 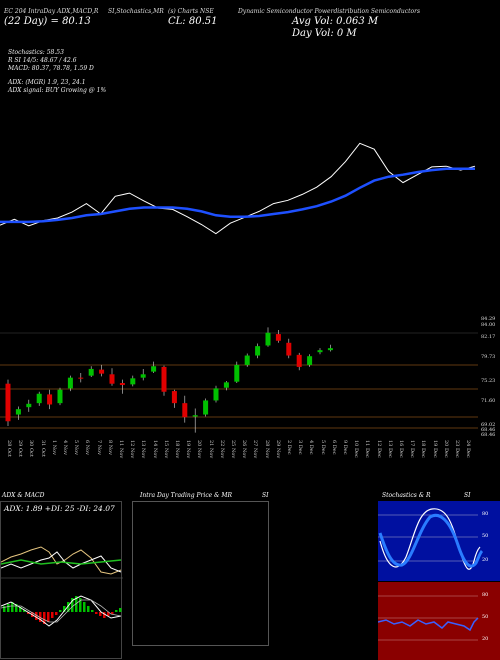 What do you see at coordinates (428, 624) in the screenshot?
I see `rsi-line` at bounding box center [428, 624].